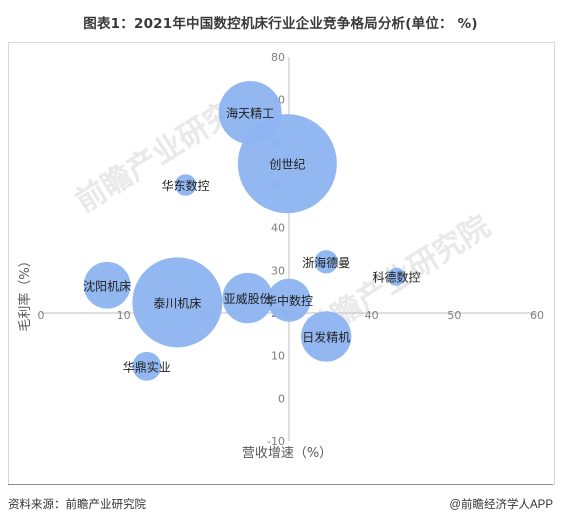 The height and width of the screenshot is (523, 561). I want to click on y-tick-label: 30, so click(278, 270).